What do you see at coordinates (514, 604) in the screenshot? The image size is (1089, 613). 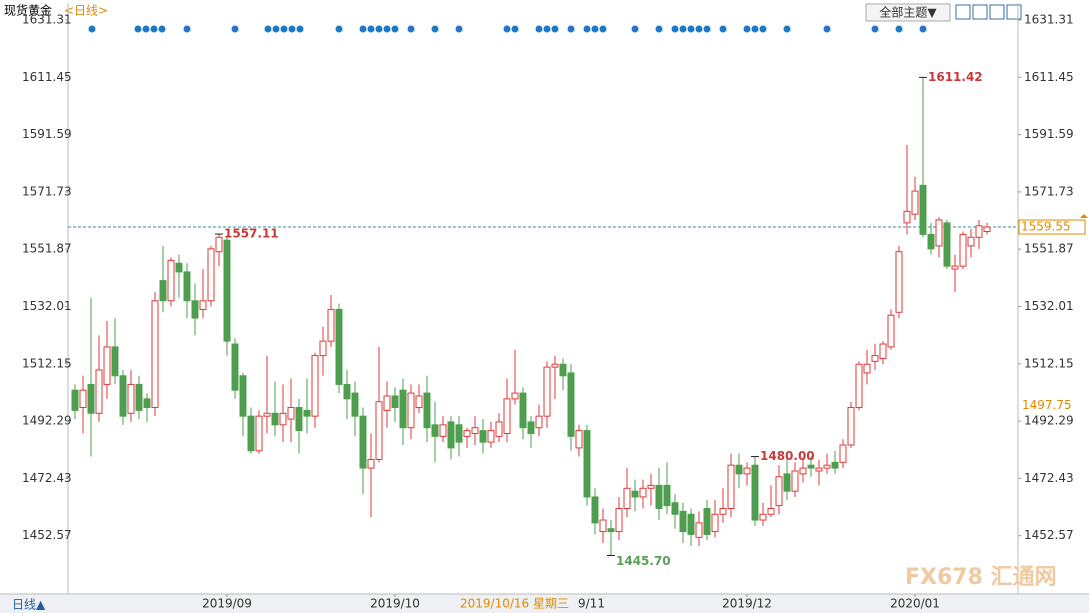 I see `cursor-date-label: 2019/10/16 星期三` at bounding box center [514, 604].